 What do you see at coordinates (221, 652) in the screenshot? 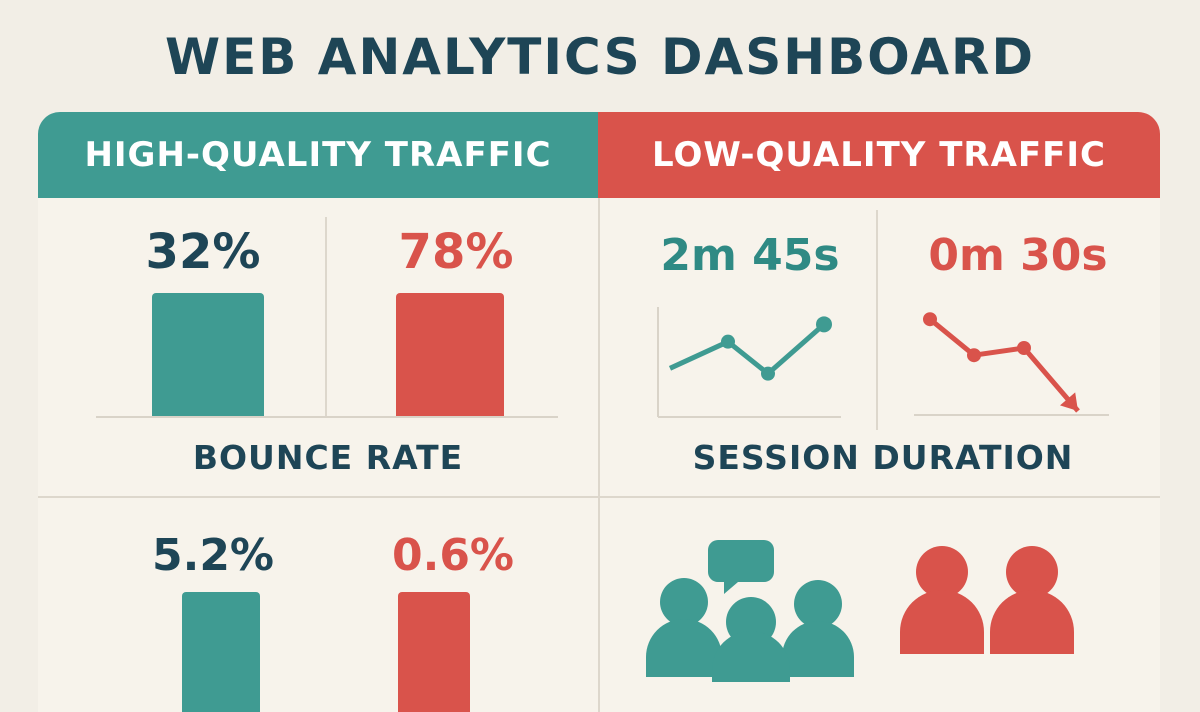
I see `conversion-high-bar` at bounding box center [221, 652].